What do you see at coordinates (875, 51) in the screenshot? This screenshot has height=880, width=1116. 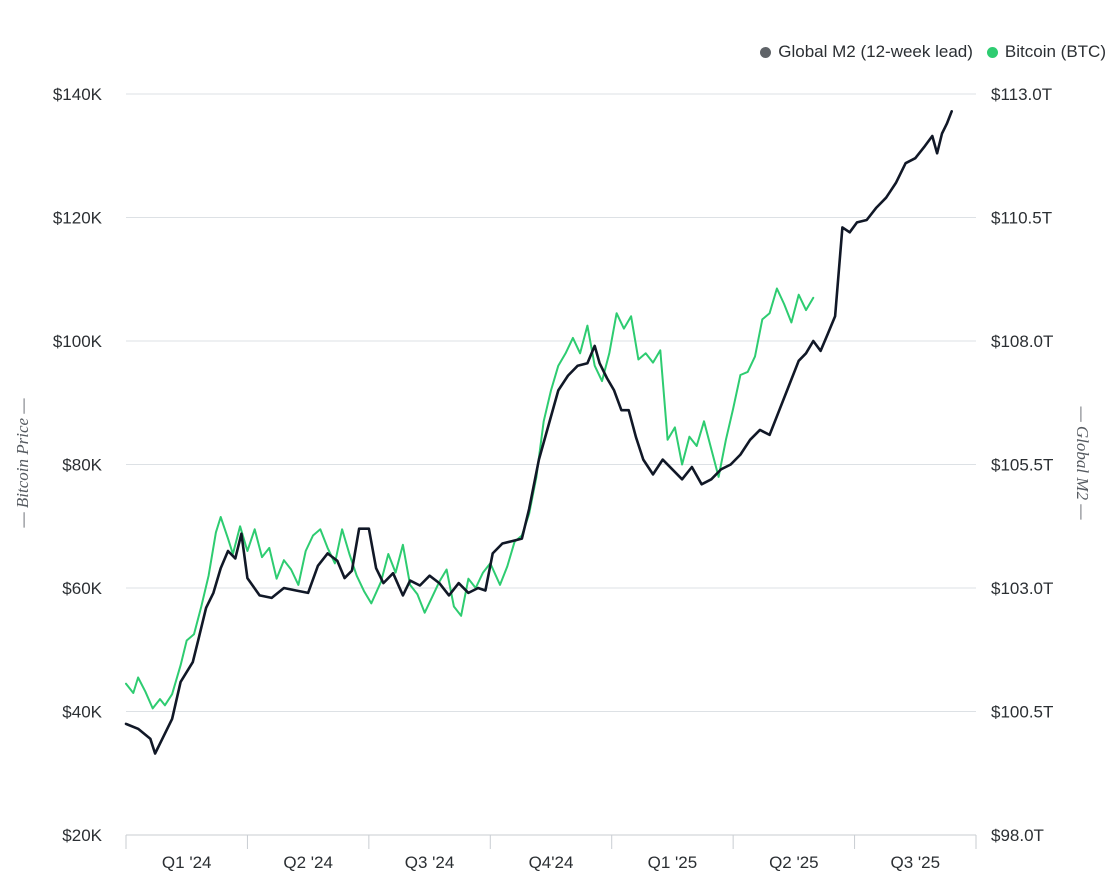 I see `legend-label-global-m2: Global M2 (12-week lead)` at bounding box center [875, 51].